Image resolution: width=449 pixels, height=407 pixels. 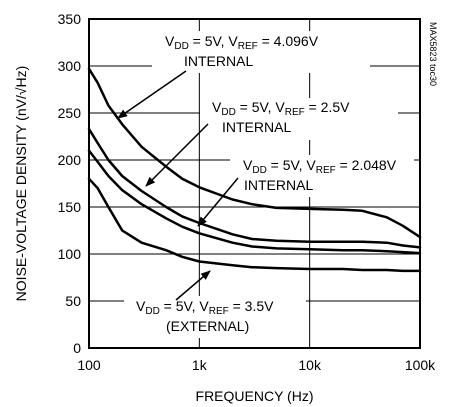 I want to click on y-tick-label: 50, so click(x=73, y=301).